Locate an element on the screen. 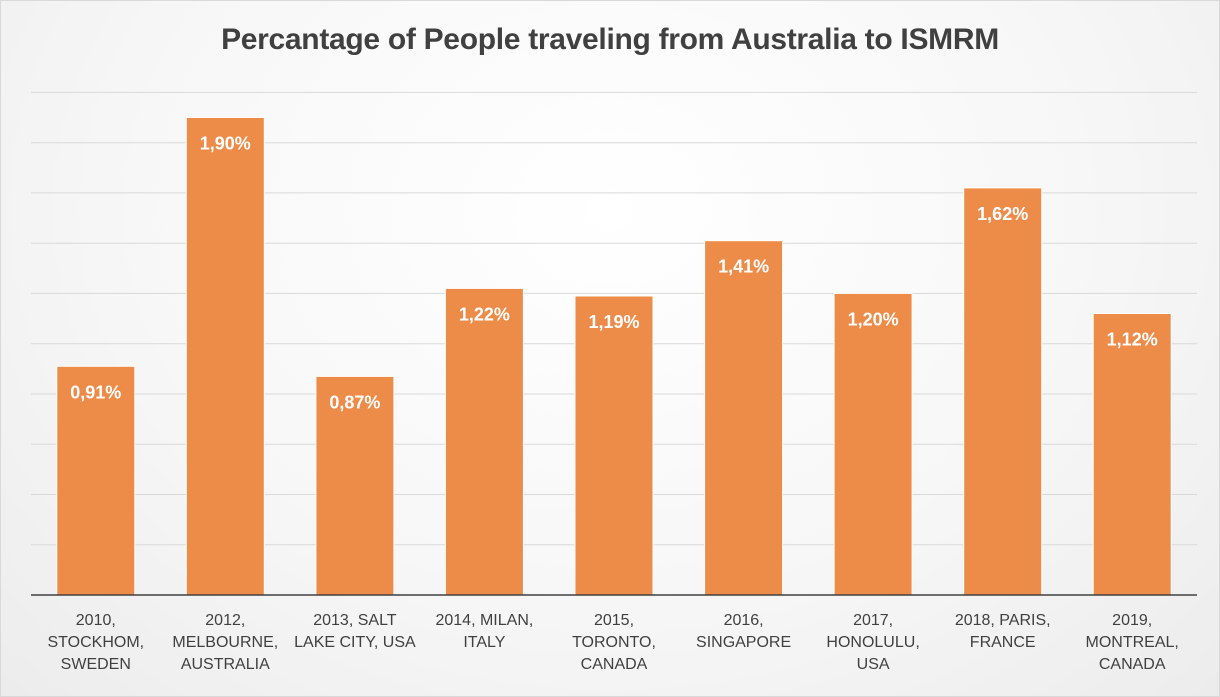 This screenshot has height=697, width=1220. data-label-9: 1,12% is located at coordinates (1132, 340).